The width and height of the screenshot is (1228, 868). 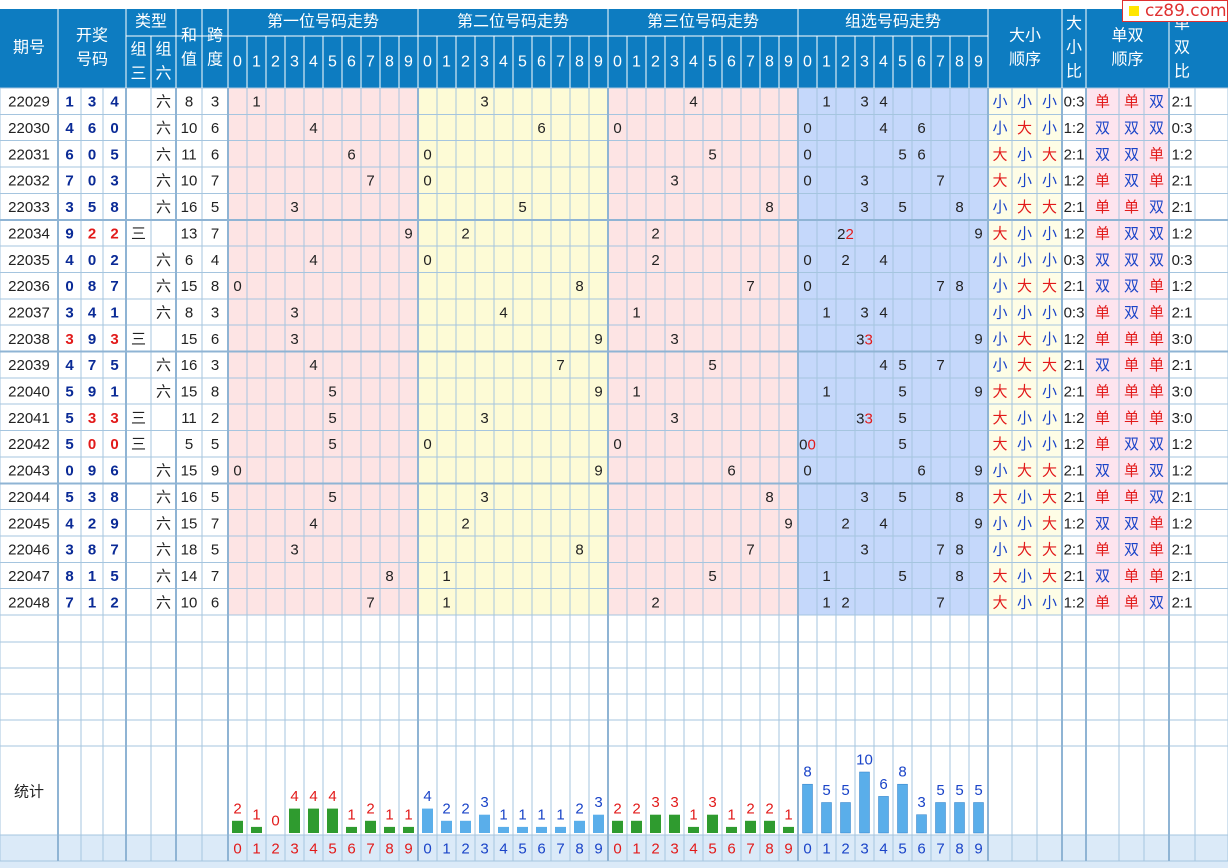 What do you see at coordinates (807, 444) in the screenshot?
I see `group-hit: 00` at bounding box center [807, 444].